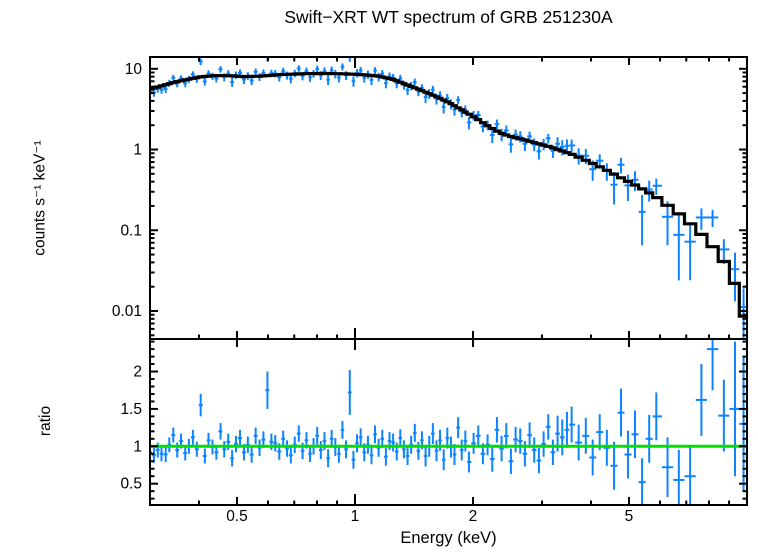 This screenshot has height=556, width=758. Describe the element at coordinates (629, 516) in the screenshot. I see `x-tick-label: 5` at that location.